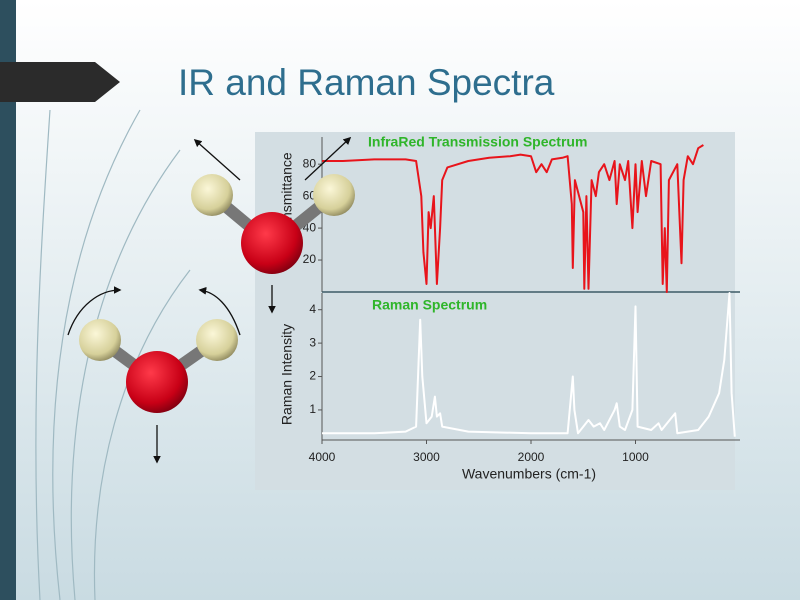  Describe the element at coordinates (635, 457) in the screenshot. I see `x-tick-label: 1000` at that location.